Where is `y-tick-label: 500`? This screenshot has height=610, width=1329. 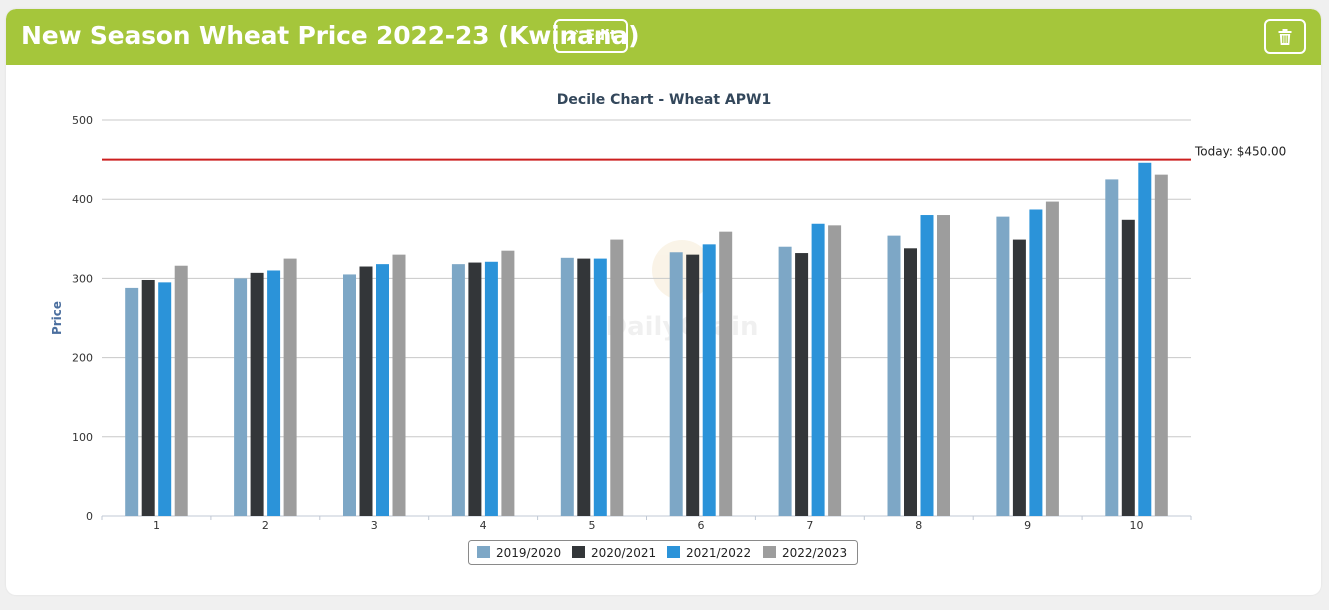
y-tick-label: 500 is located at coordinates (82, 120).